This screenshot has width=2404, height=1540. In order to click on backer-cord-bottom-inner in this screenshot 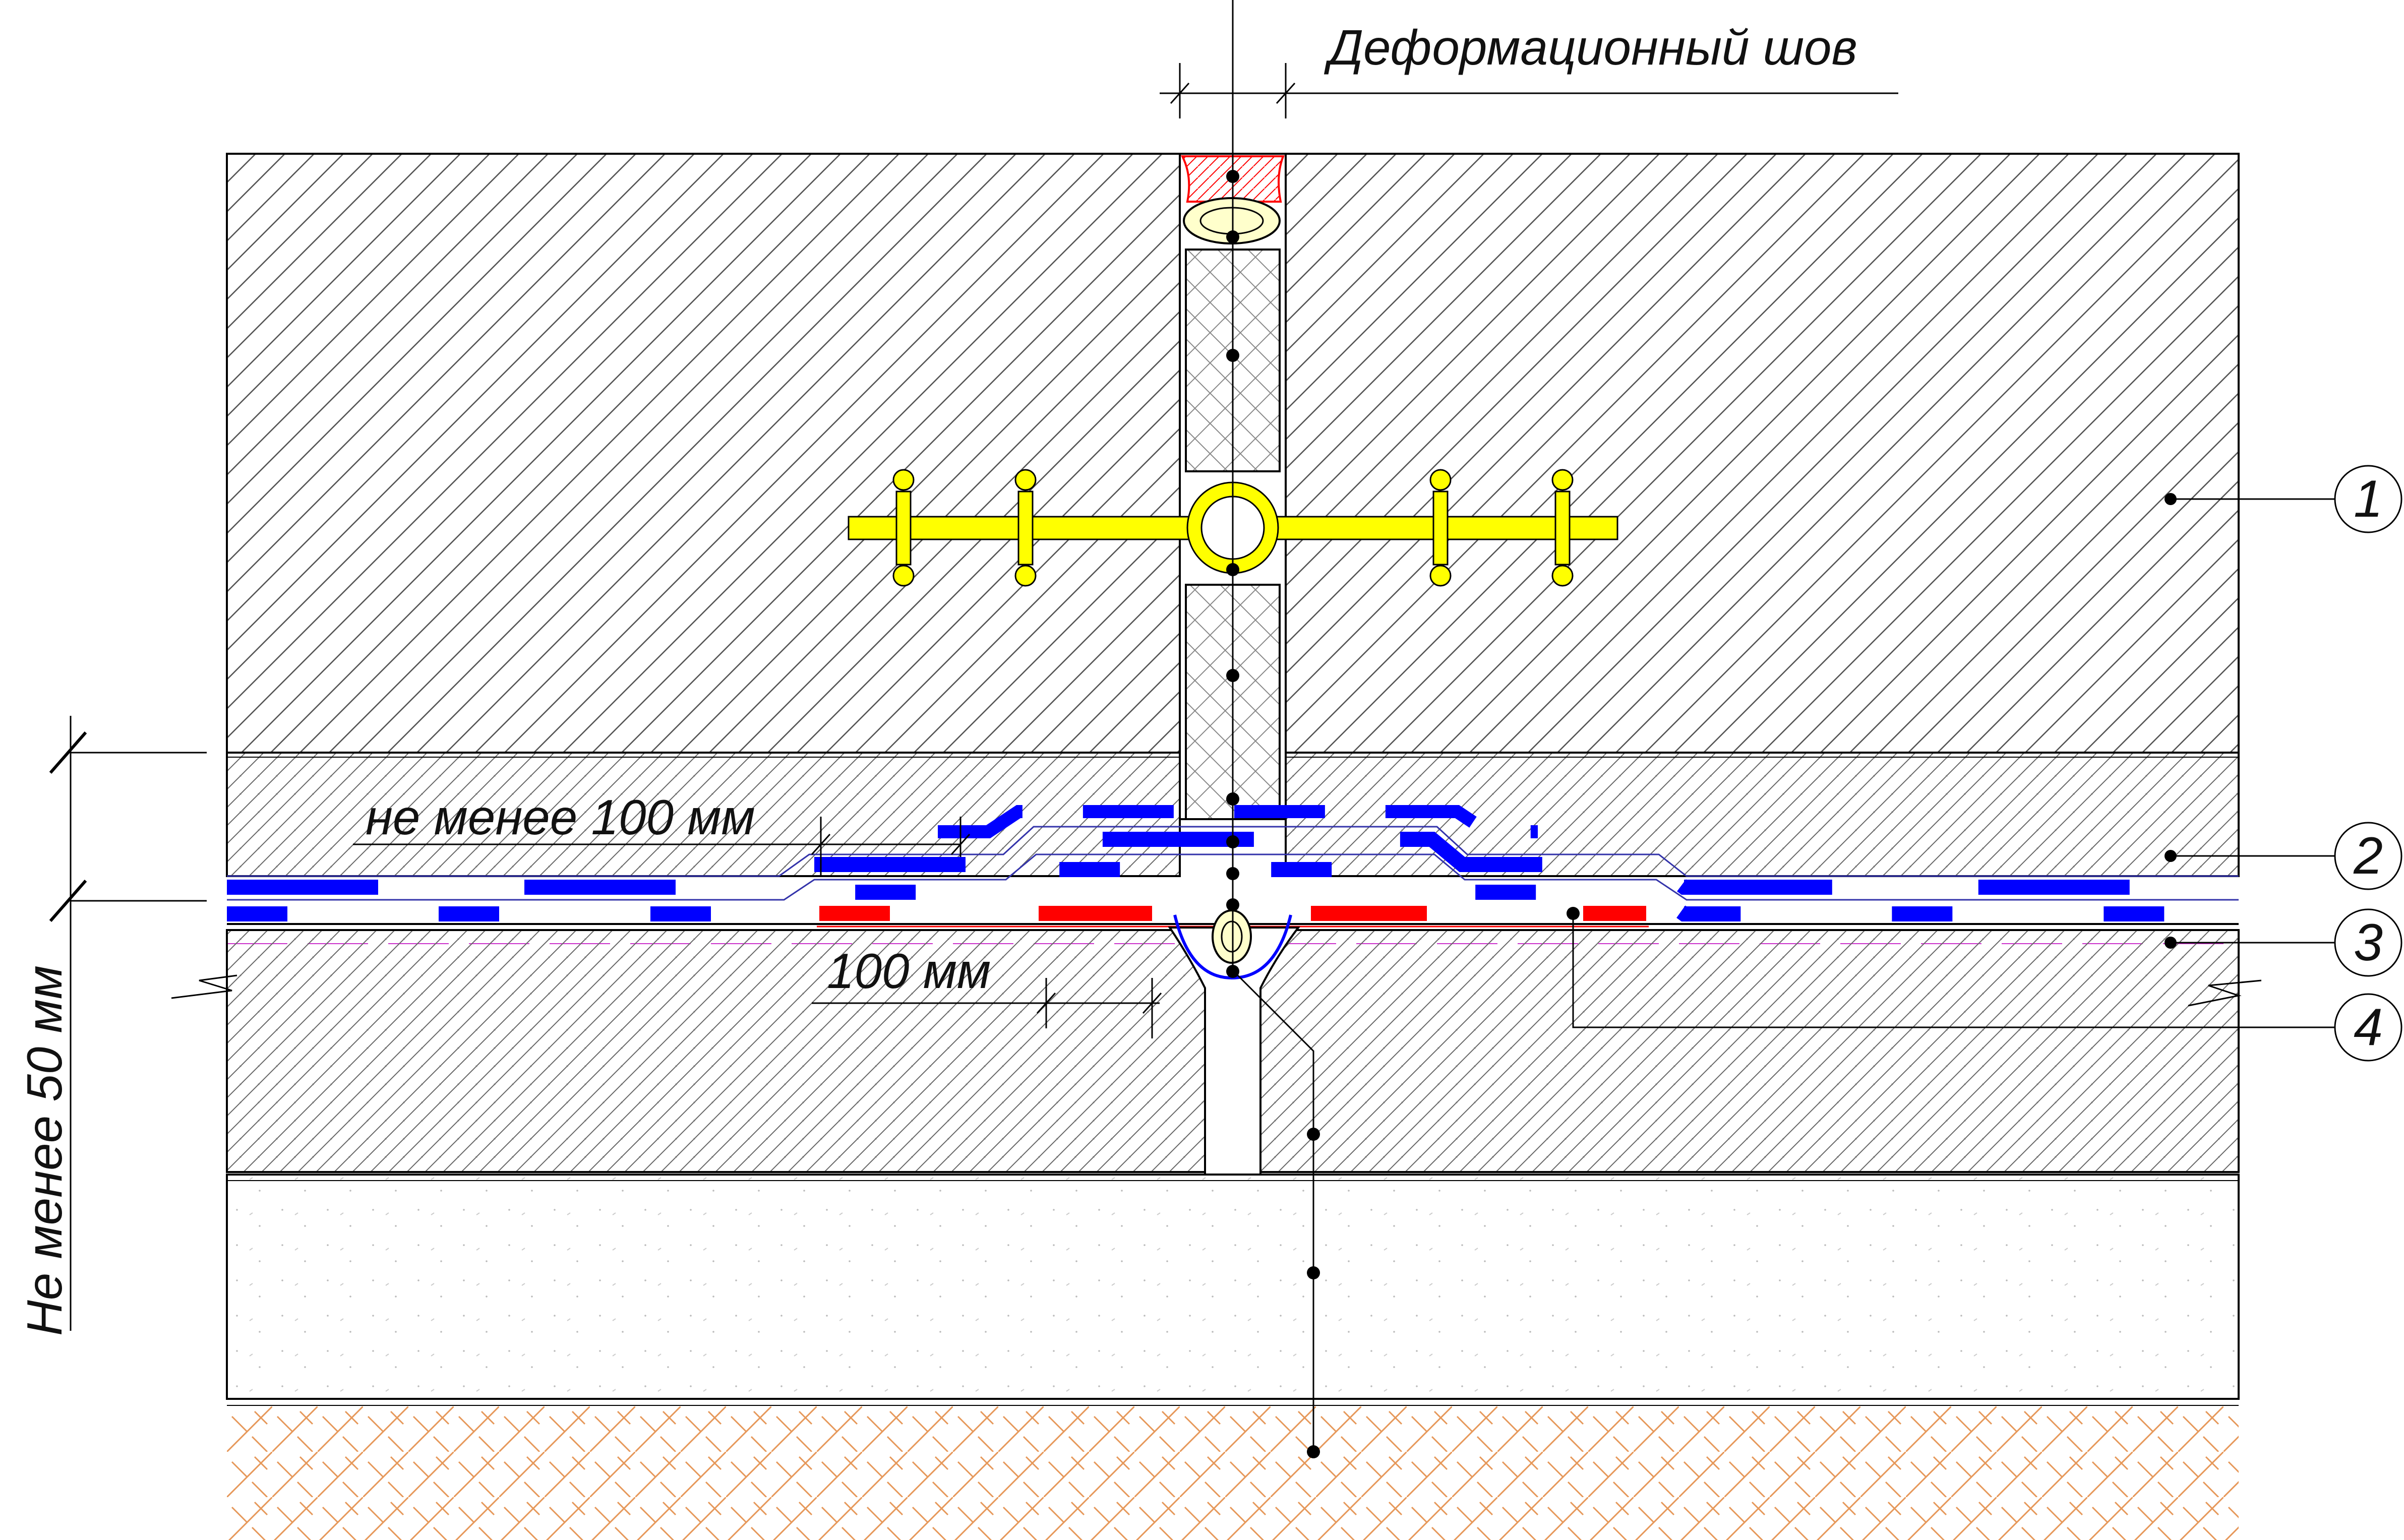, I will do `click(1232, 936)`.